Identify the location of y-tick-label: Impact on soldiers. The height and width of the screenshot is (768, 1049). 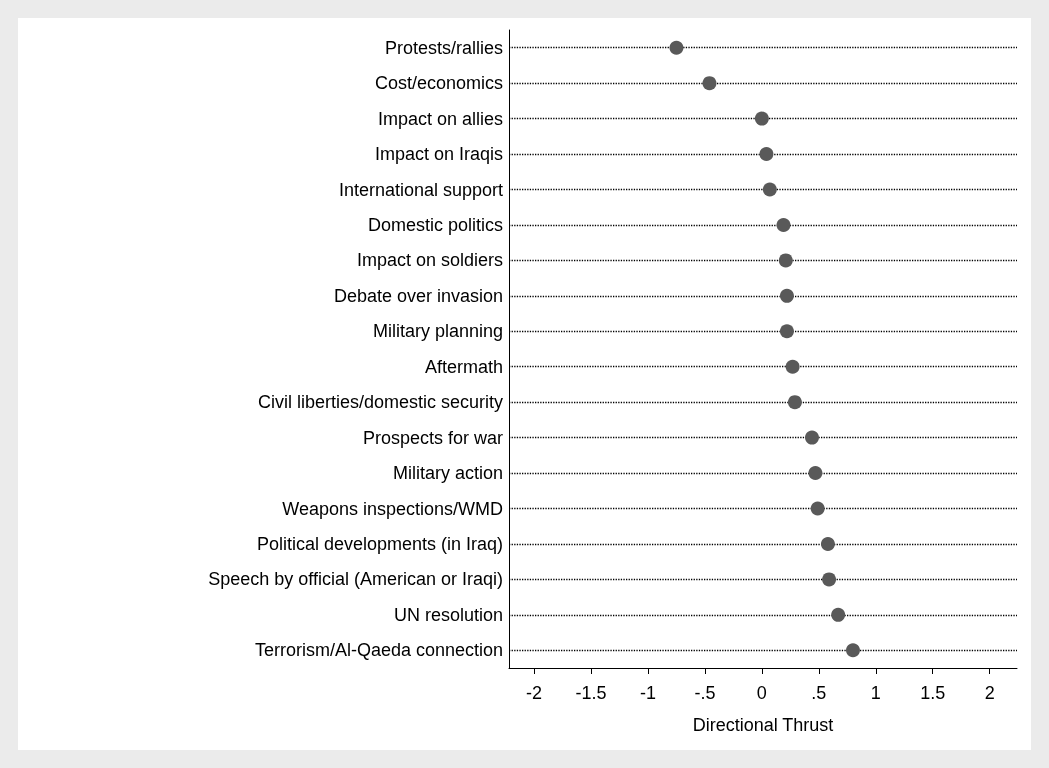
(429, 260).